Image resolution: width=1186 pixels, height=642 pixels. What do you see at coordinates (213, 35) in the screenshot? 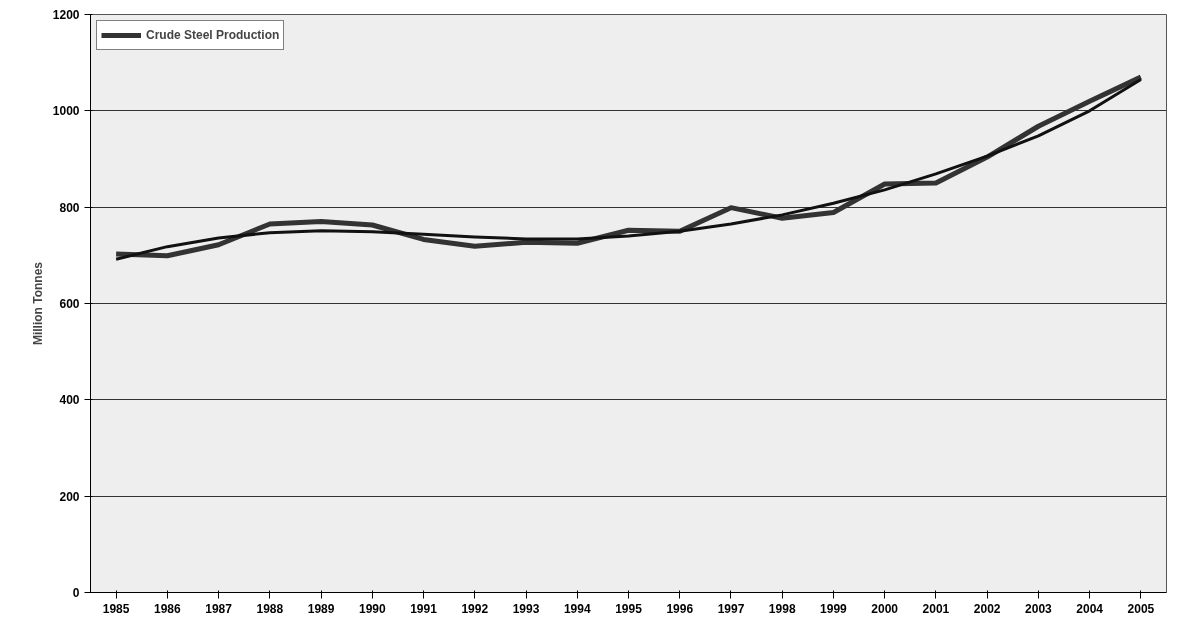
I see `legend-label: Crude Steel Production` at bounding box center [213, 35].